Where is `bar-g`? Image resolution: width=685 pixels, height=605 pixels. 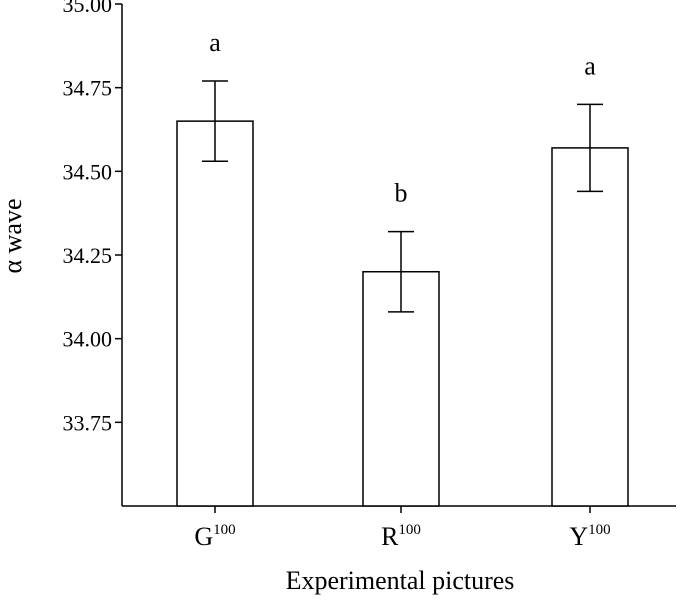 bar-g is located at coordinates (215, 313).